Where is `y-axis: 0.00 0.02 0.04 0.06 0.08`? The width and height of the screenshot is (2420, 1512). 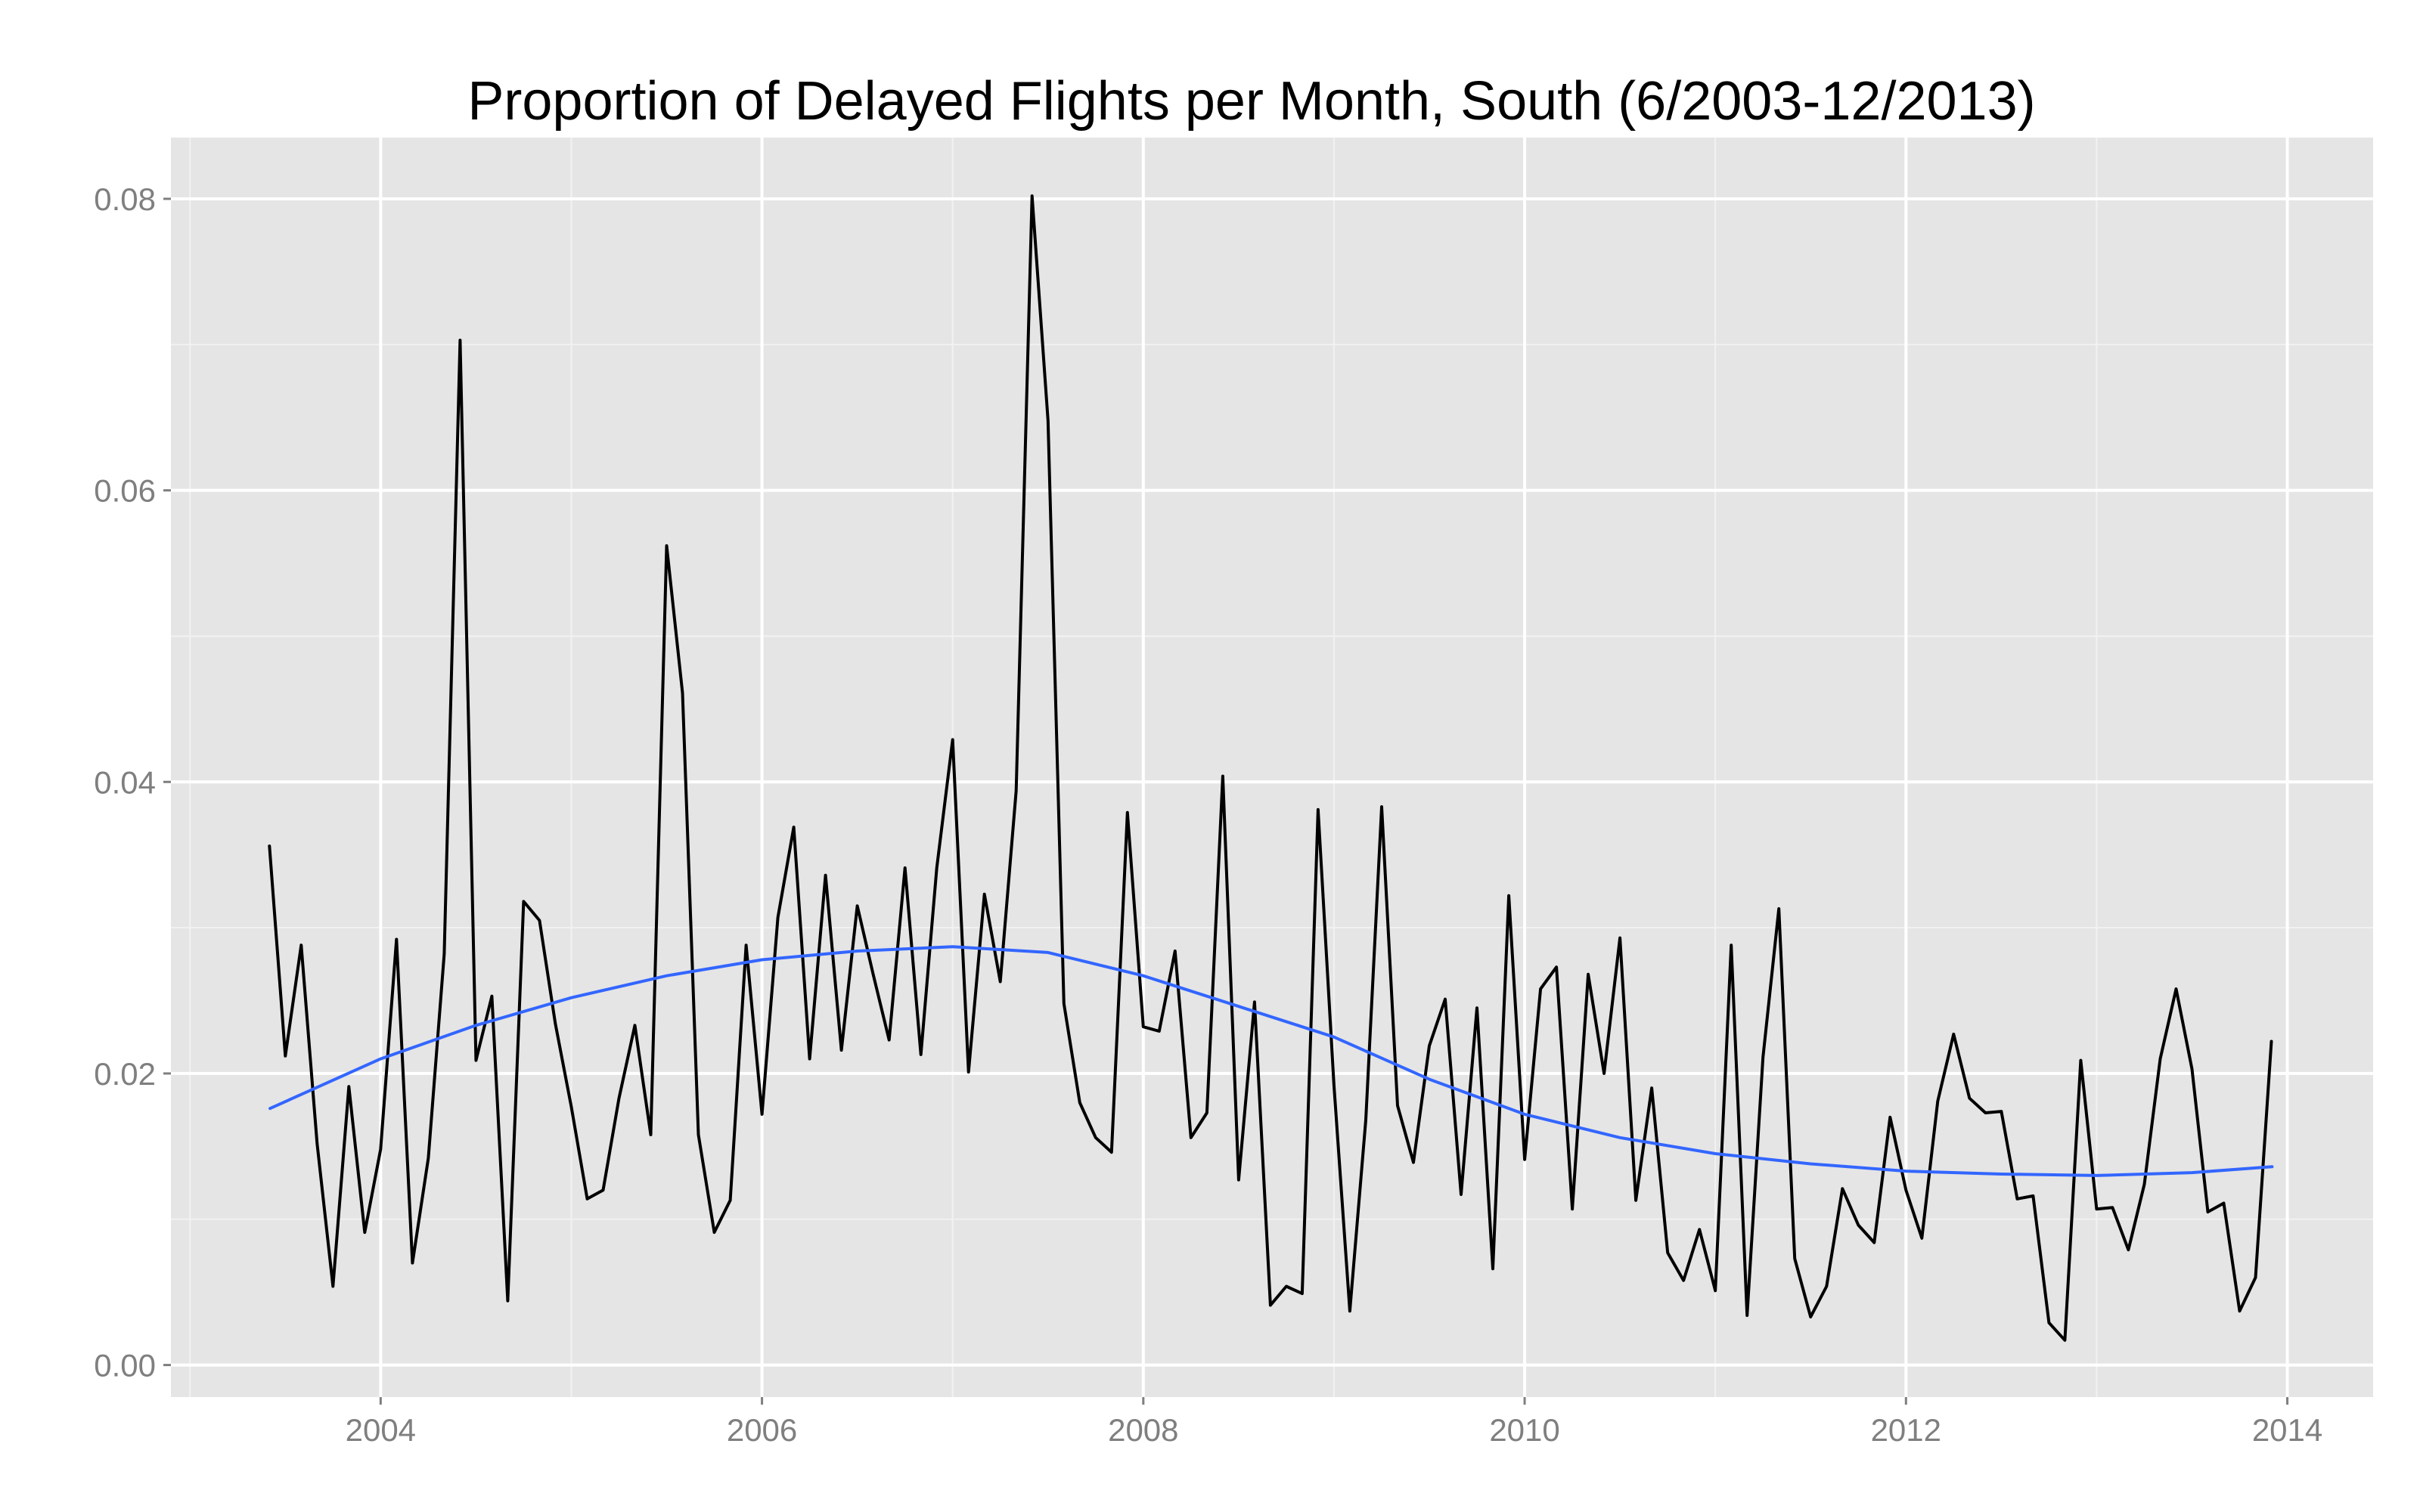 y-axis: 0.00 0.02 0.04 0.06 0.08 is located at coordinates (132, 782).